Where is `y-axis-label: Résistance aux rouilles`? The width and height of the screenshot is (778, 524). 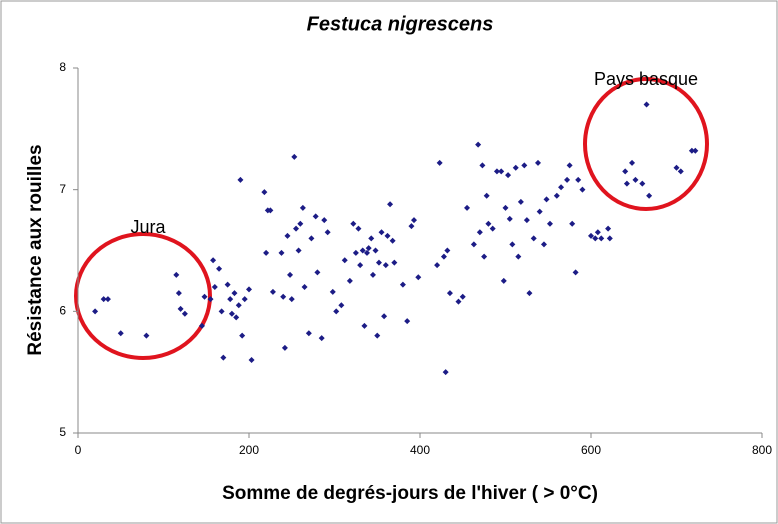
y-axis-label: Résistance aux rouilles is located at coordinates (35, 249).